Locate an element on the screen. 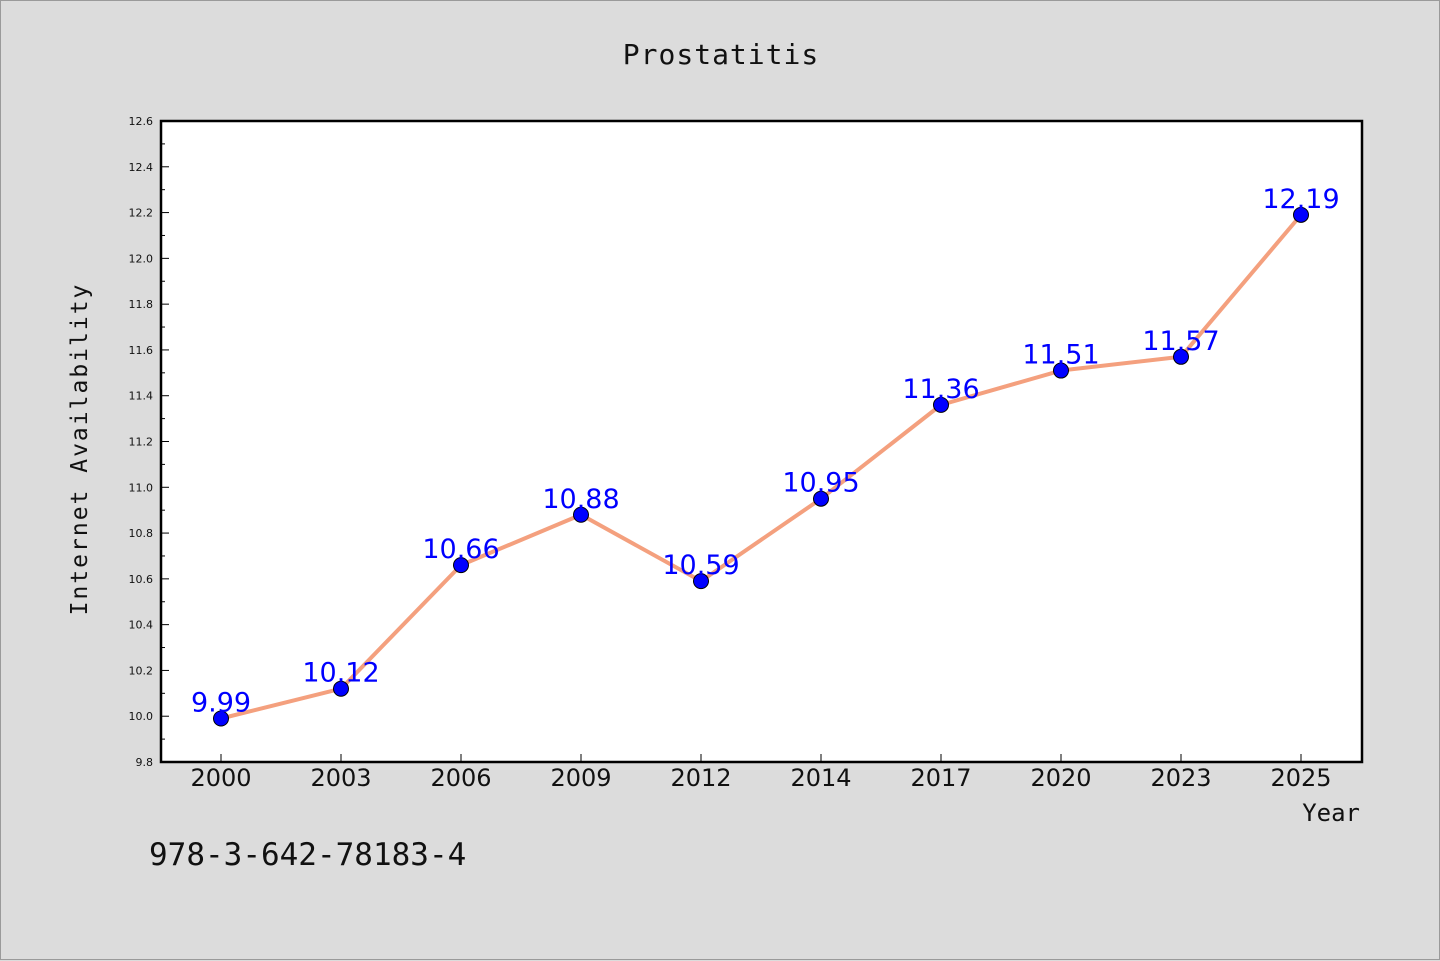  y-tick-label: 12.0 is located at coordinates (141, 258).